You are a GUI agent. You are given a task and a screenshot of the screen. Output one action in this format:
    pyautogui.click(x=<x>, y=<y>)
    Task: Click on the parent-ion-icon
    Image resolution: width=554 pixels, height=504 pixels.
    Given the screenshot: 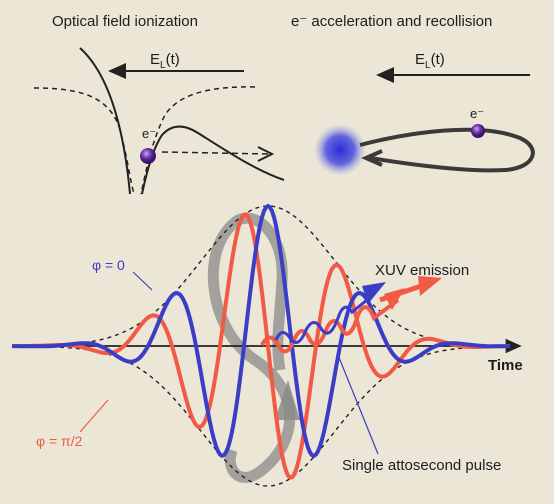 What is the action you would take?
    pyautogui.click(x=340, y=150)
    